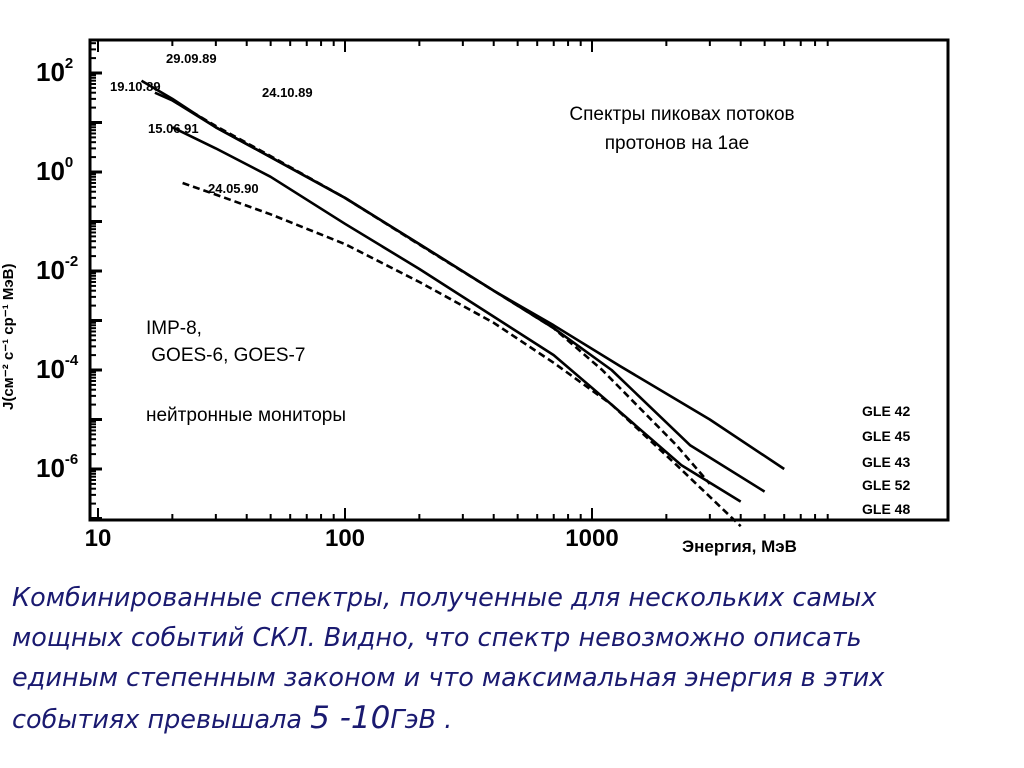 This screenshot has height=768, width=1024. Describe the element at coordinates (886, 462) in the screenshot. I see `series-gle-label: GLE 43` at that location.